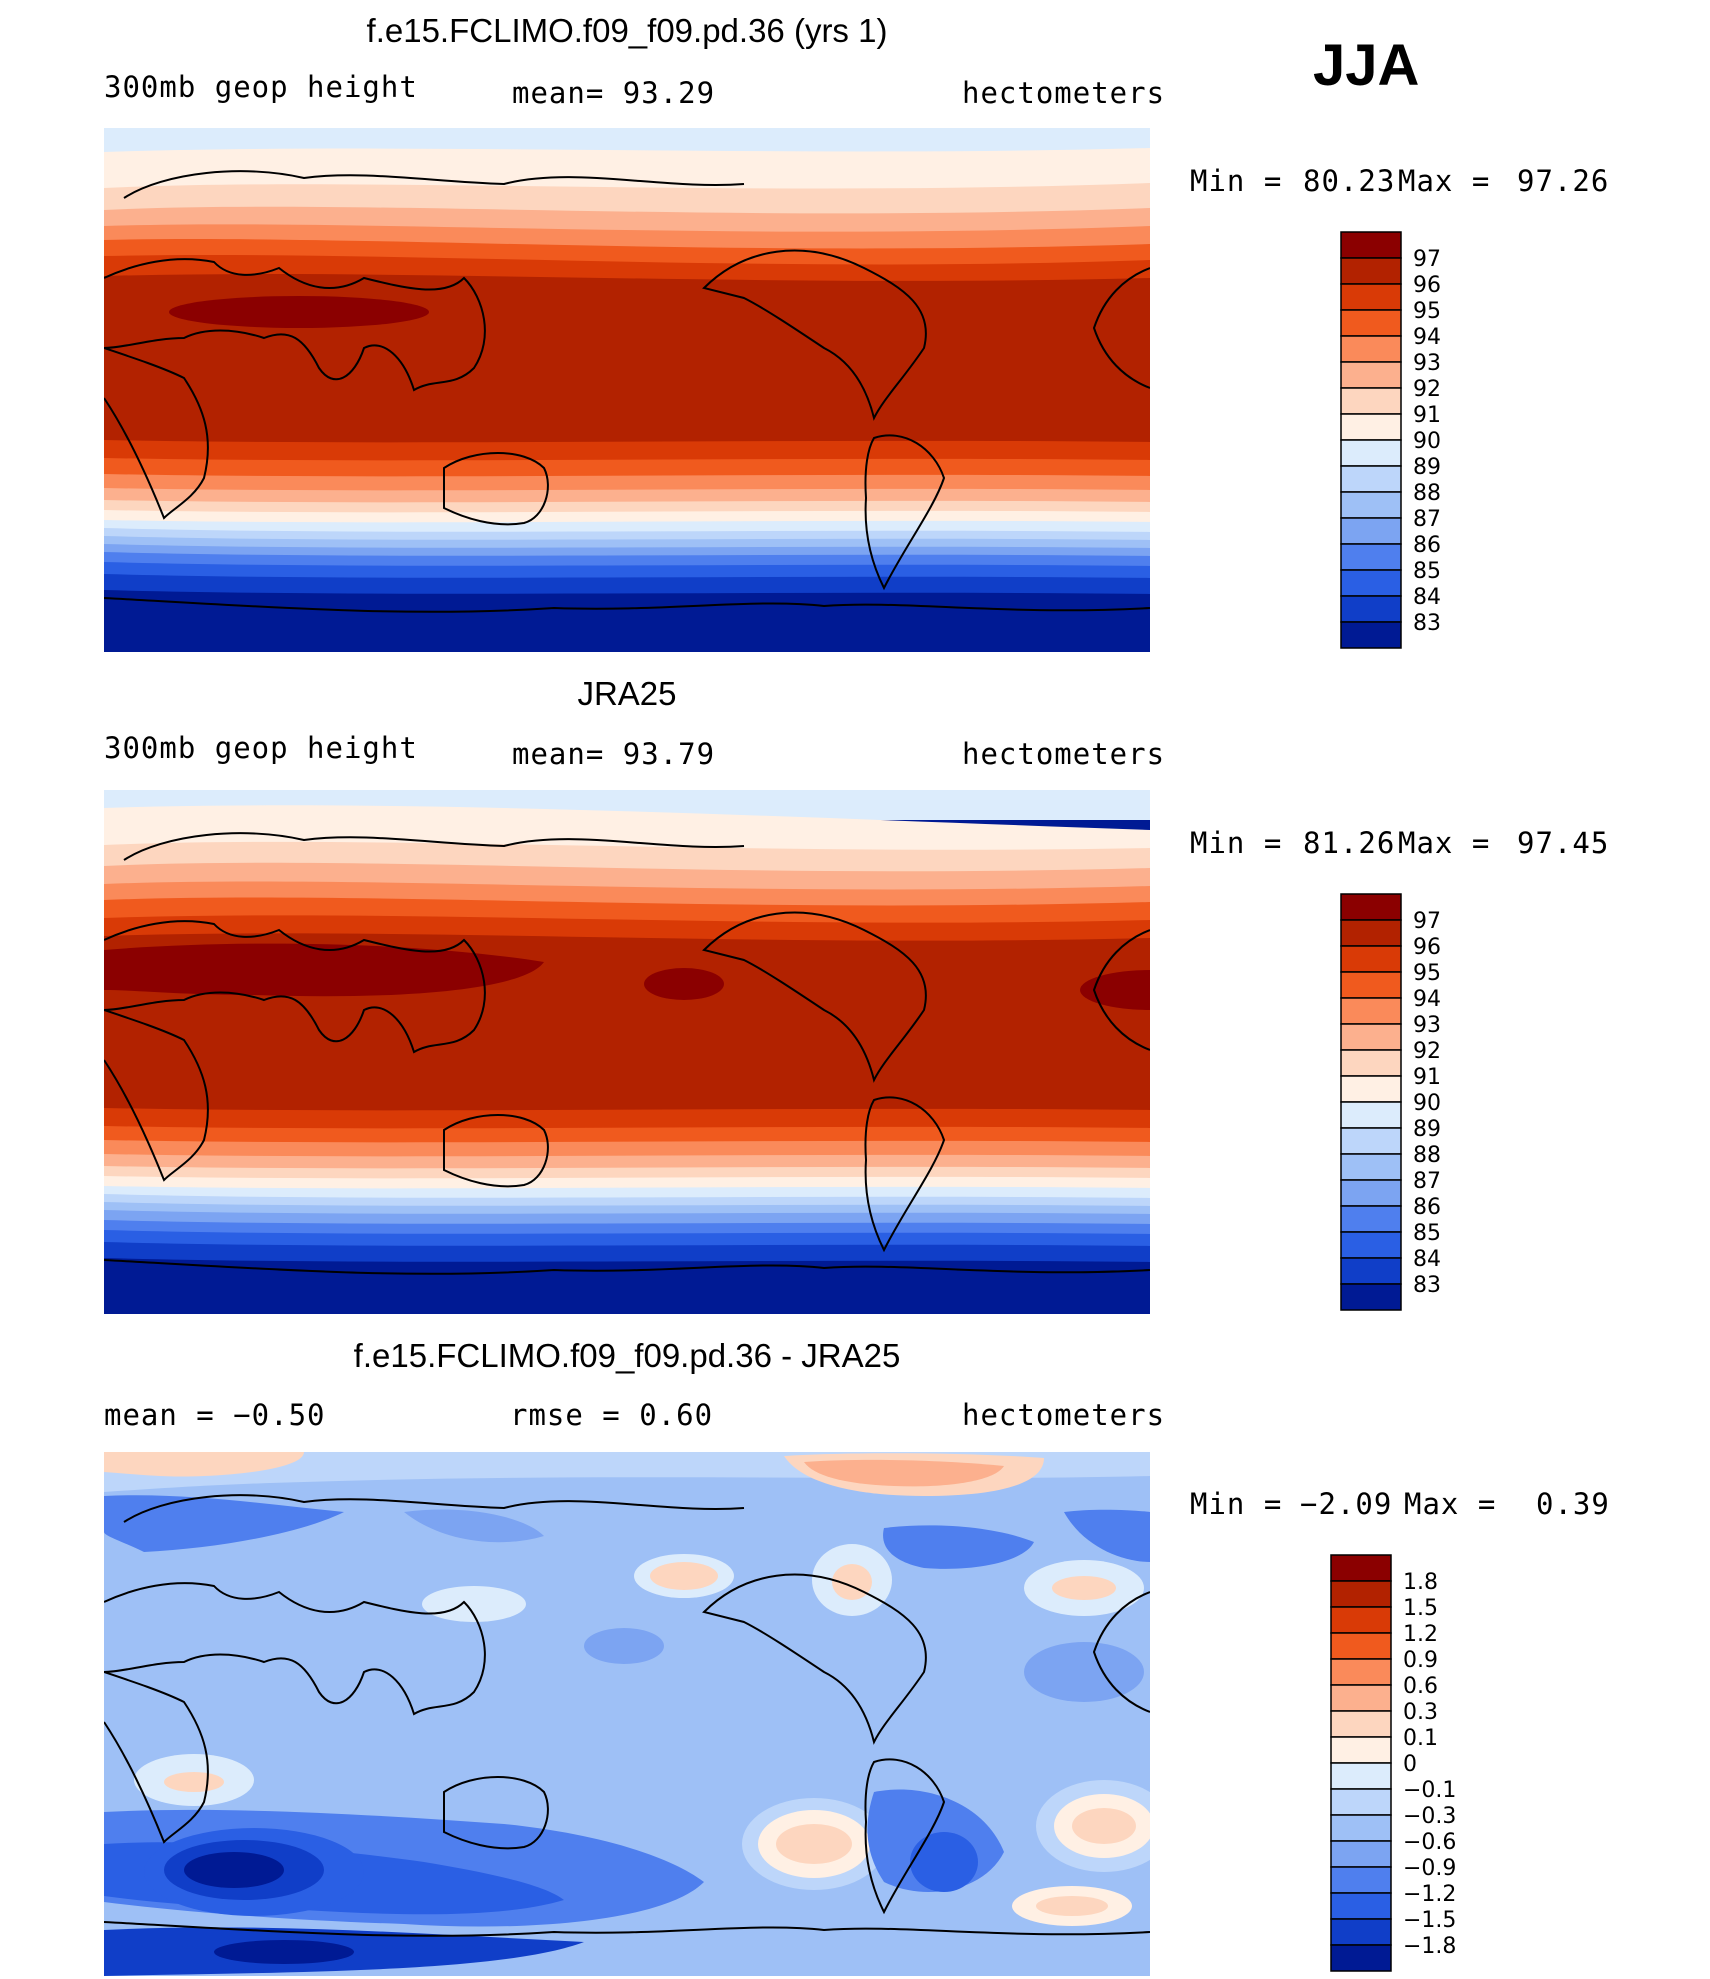 This screenshot has height=1979, width=1710. I want to click on panel-3-rmse-label: rmse = 0.60, so click(612, 1415).